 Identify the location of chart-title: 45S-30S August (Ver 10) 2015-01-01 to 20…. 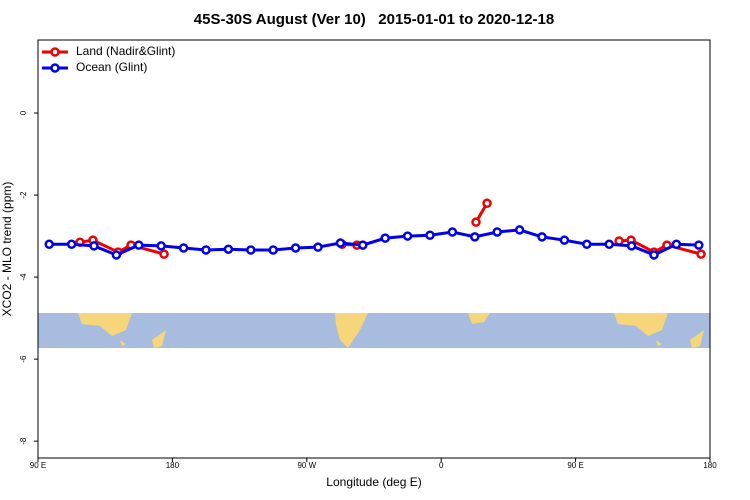
(374, 19).